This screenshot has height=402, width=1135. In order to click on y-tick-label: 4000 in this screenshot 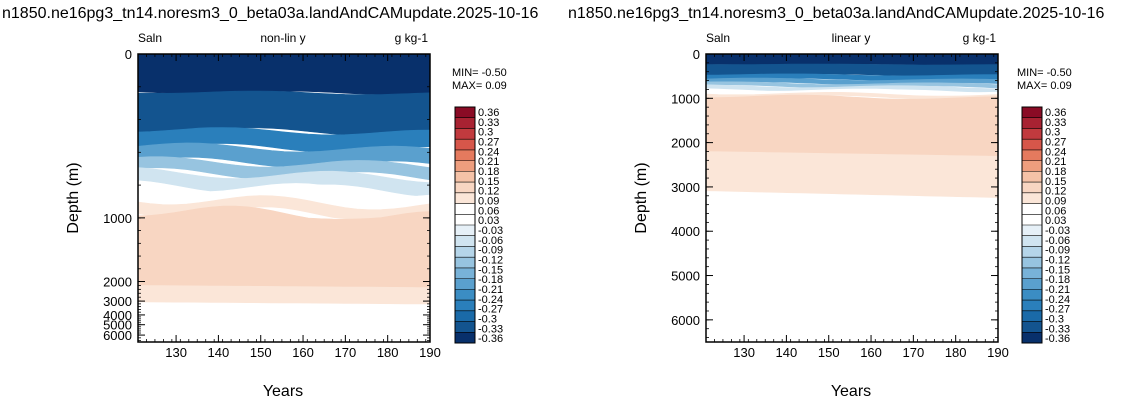, I will do `click(685, 231)`.